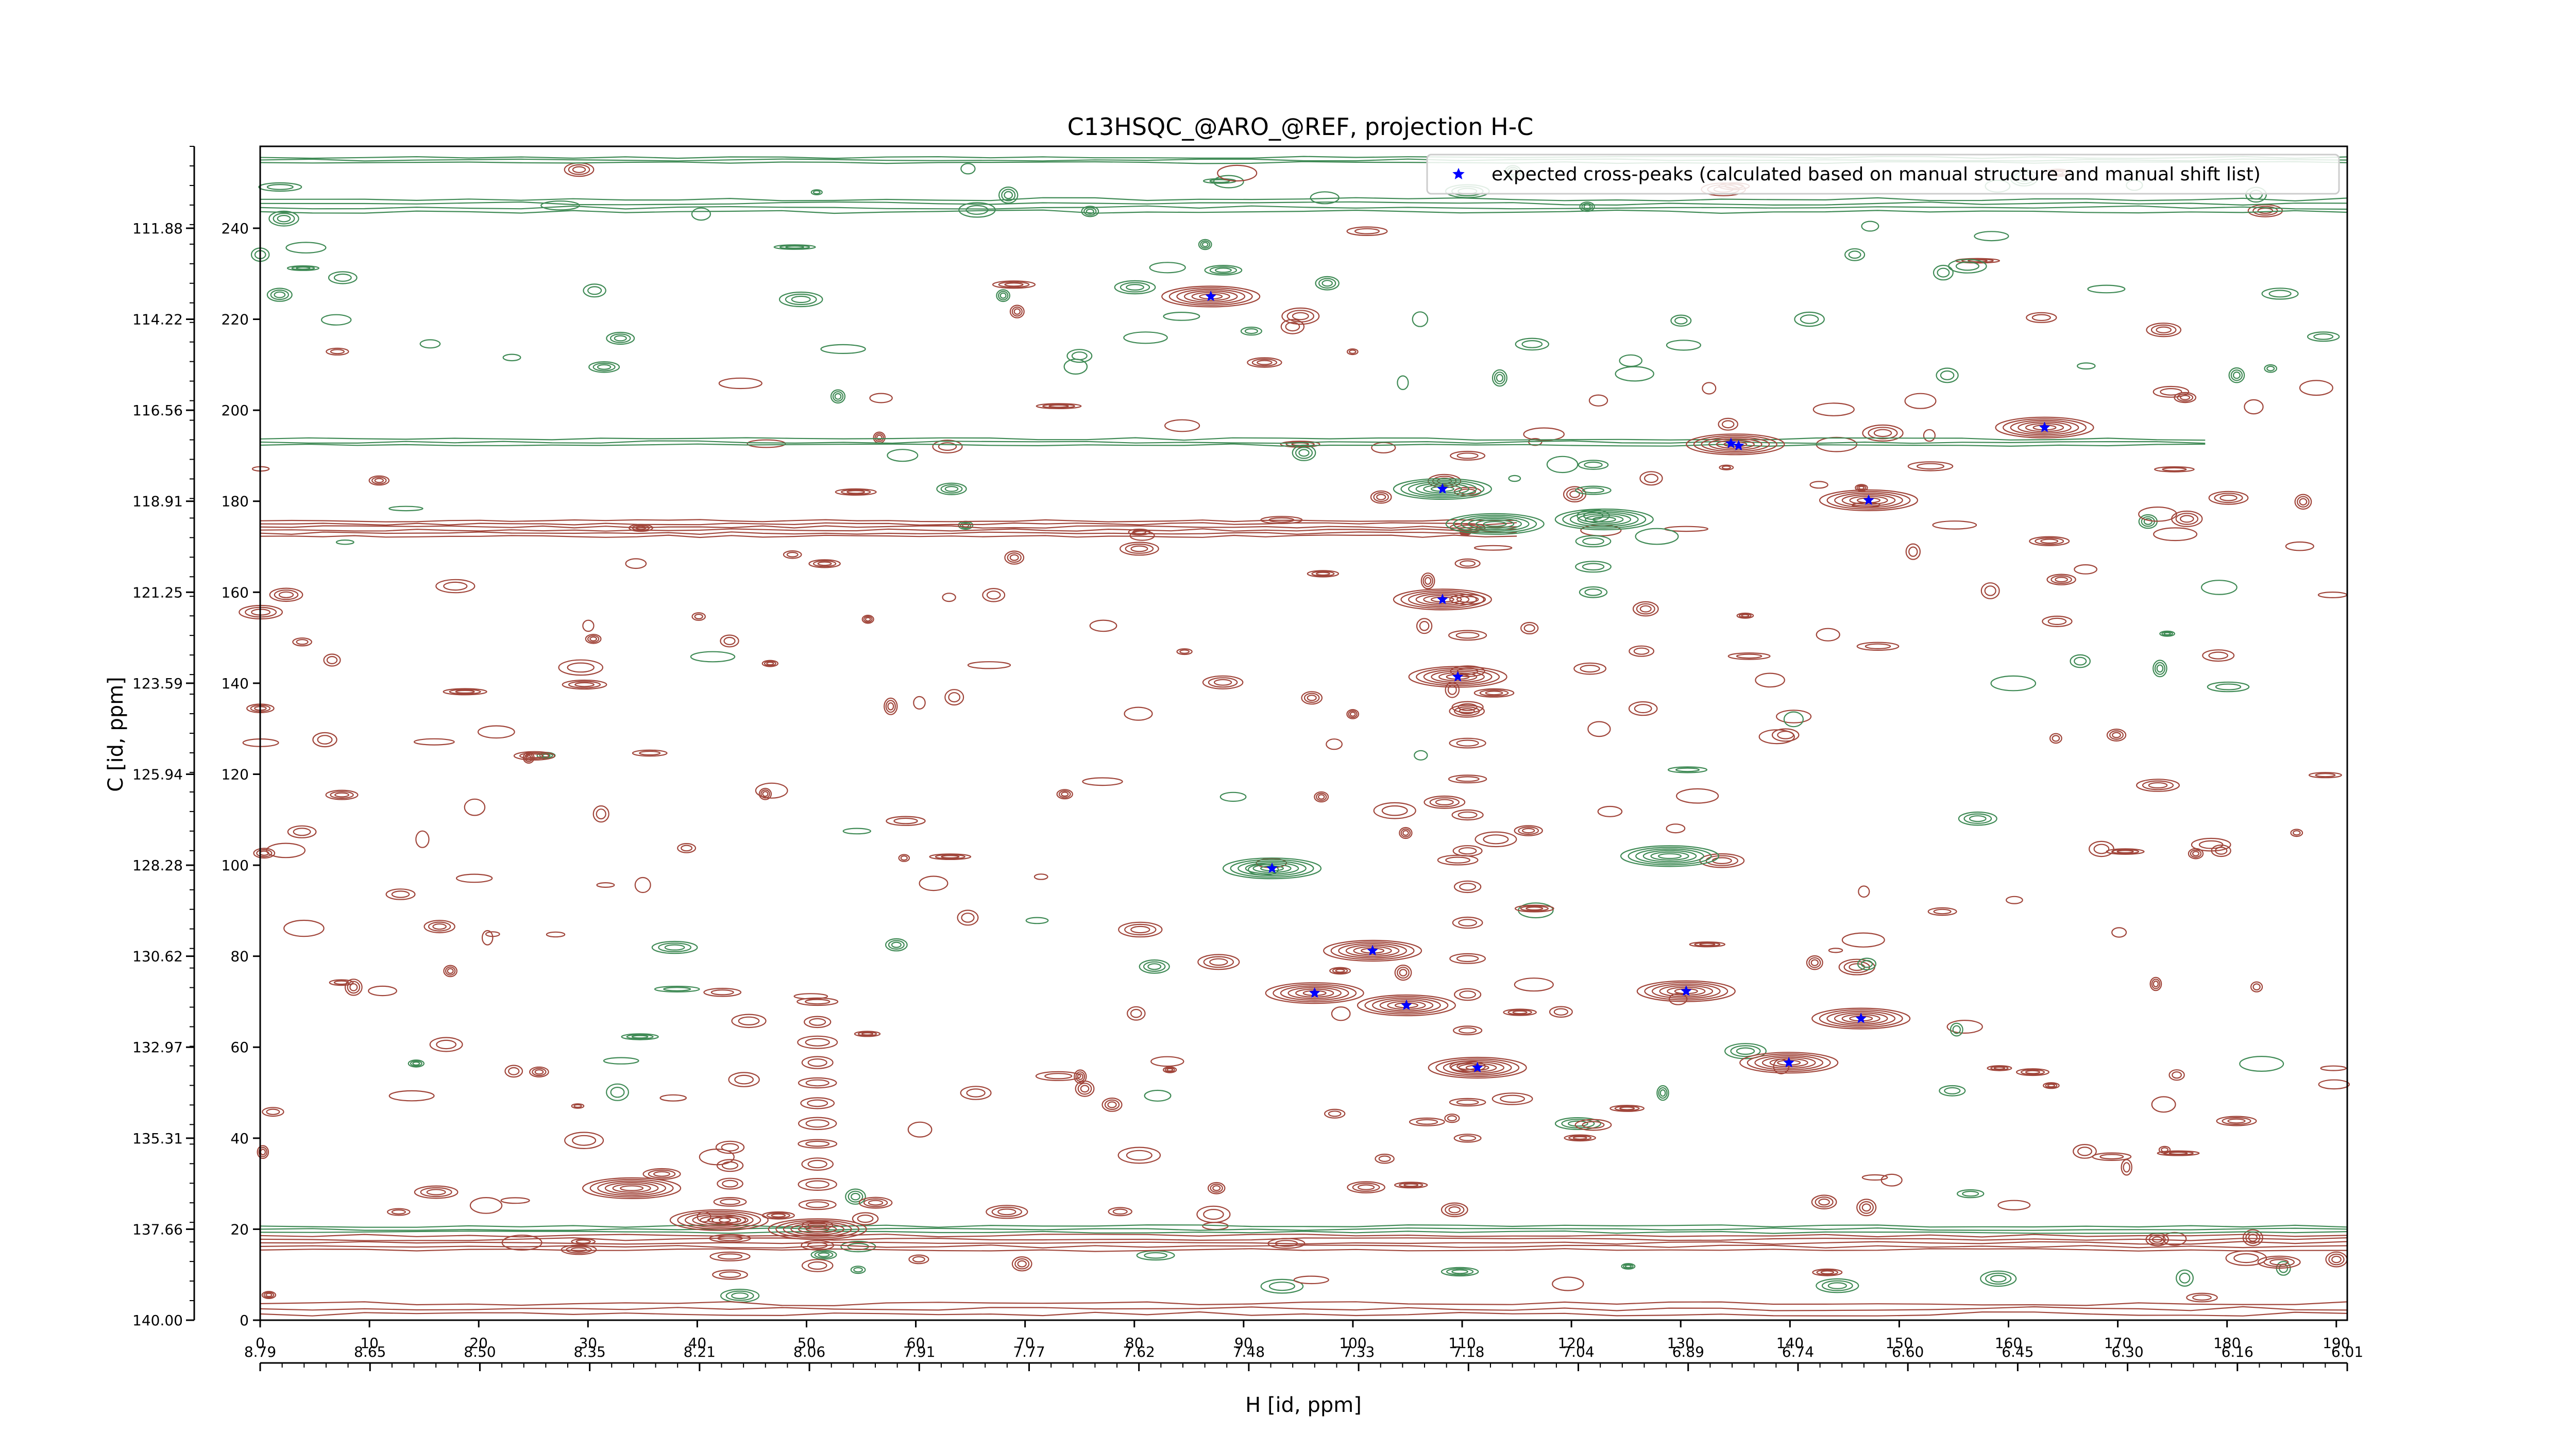 This screenshot has width=2576, height=1449. Describe the element at coordinates (260, 1343) in the screenshot. I see `x-tick-label: 0` at that location.